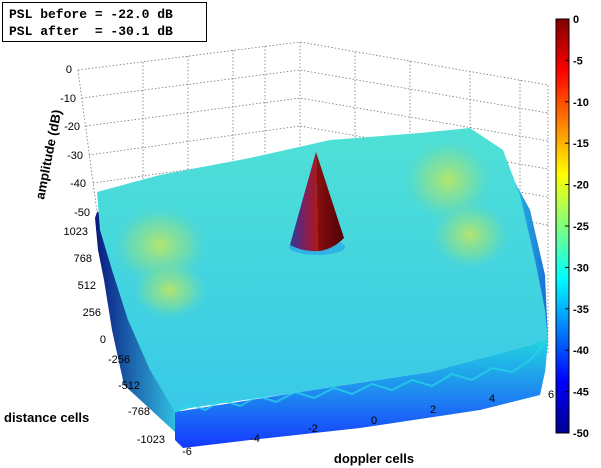 The image size is (601, 468). I want to click on doppler-tick-label: -2, so click(313, 429).